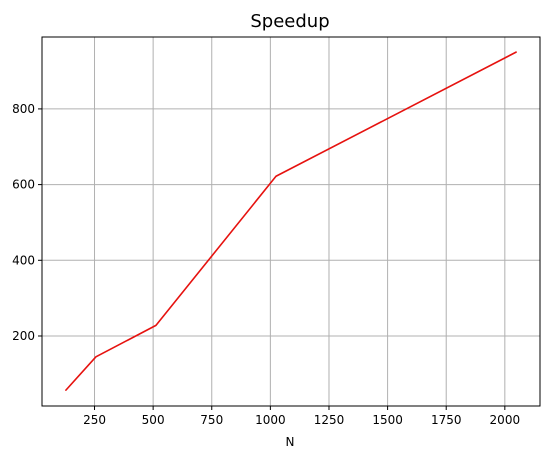 The width and height of the screenshot is (549, 455). What do you see at coordinates (23, 336) in the screenshot?
I see `y-tick-label-200: 200` at bounding box center [23, 336].